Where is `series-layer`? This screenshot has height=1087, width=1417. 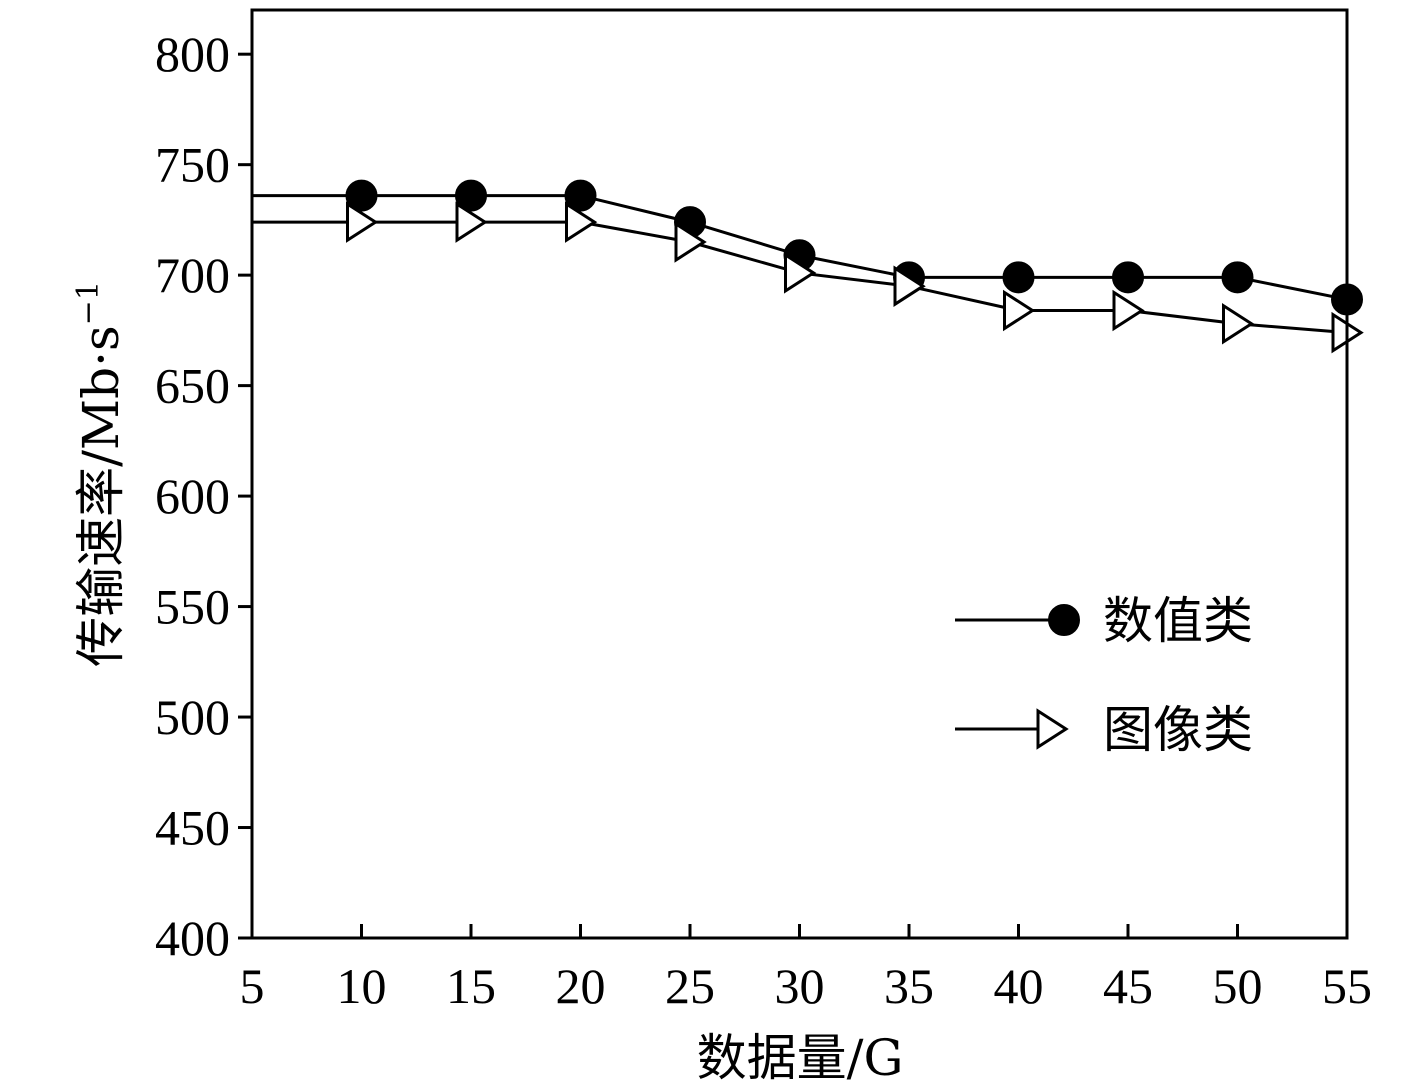 series-layer is located at coordinates (808, 266).